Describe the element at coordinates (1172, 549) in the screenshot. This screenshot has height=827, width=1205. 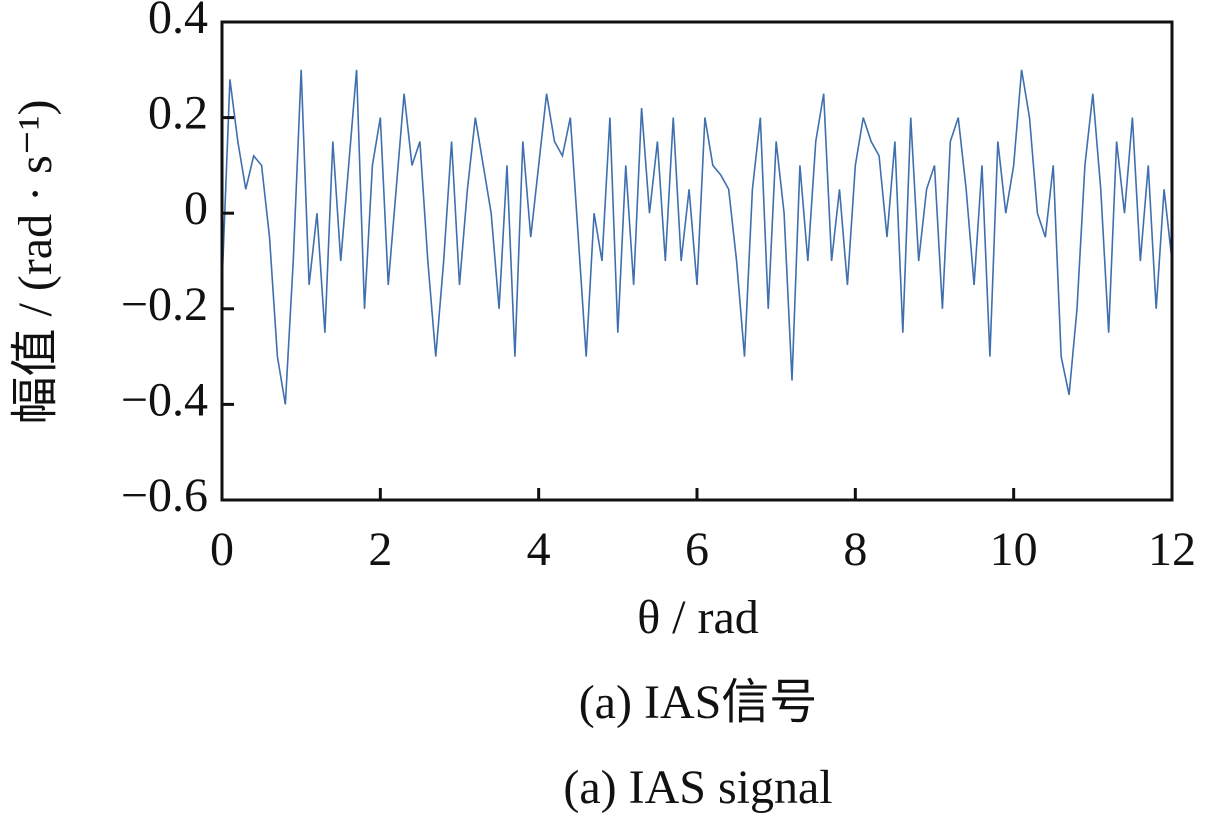
I see `x-tick-label: 12` at that location.